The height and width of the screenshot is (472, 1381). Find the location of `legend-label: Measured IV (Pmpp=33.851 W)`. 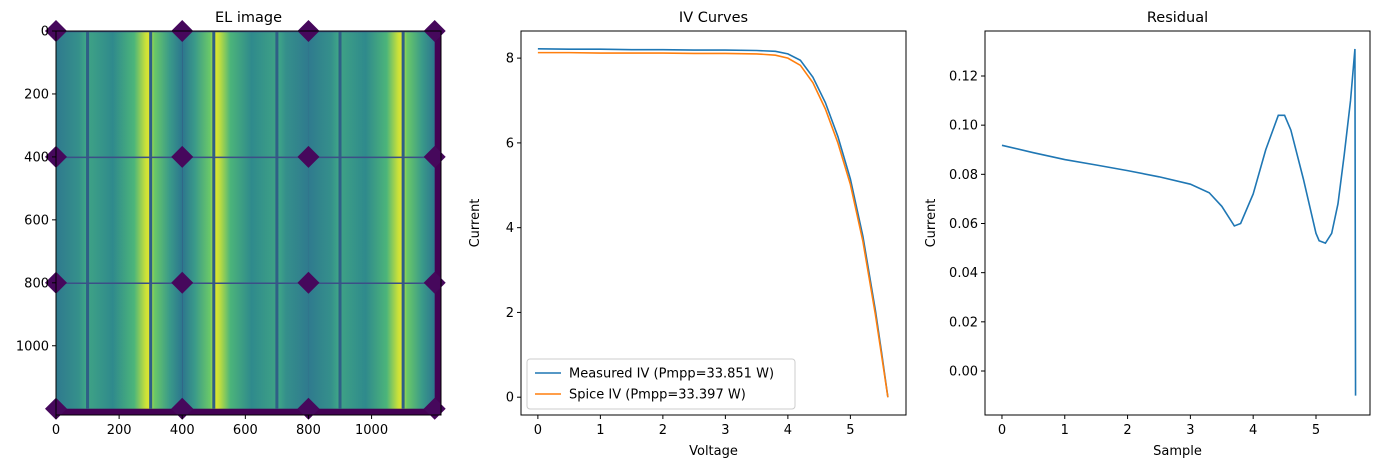

legend-label: Measured IV (Pmpp=33.851 W) is located at coordinates (671, 374).